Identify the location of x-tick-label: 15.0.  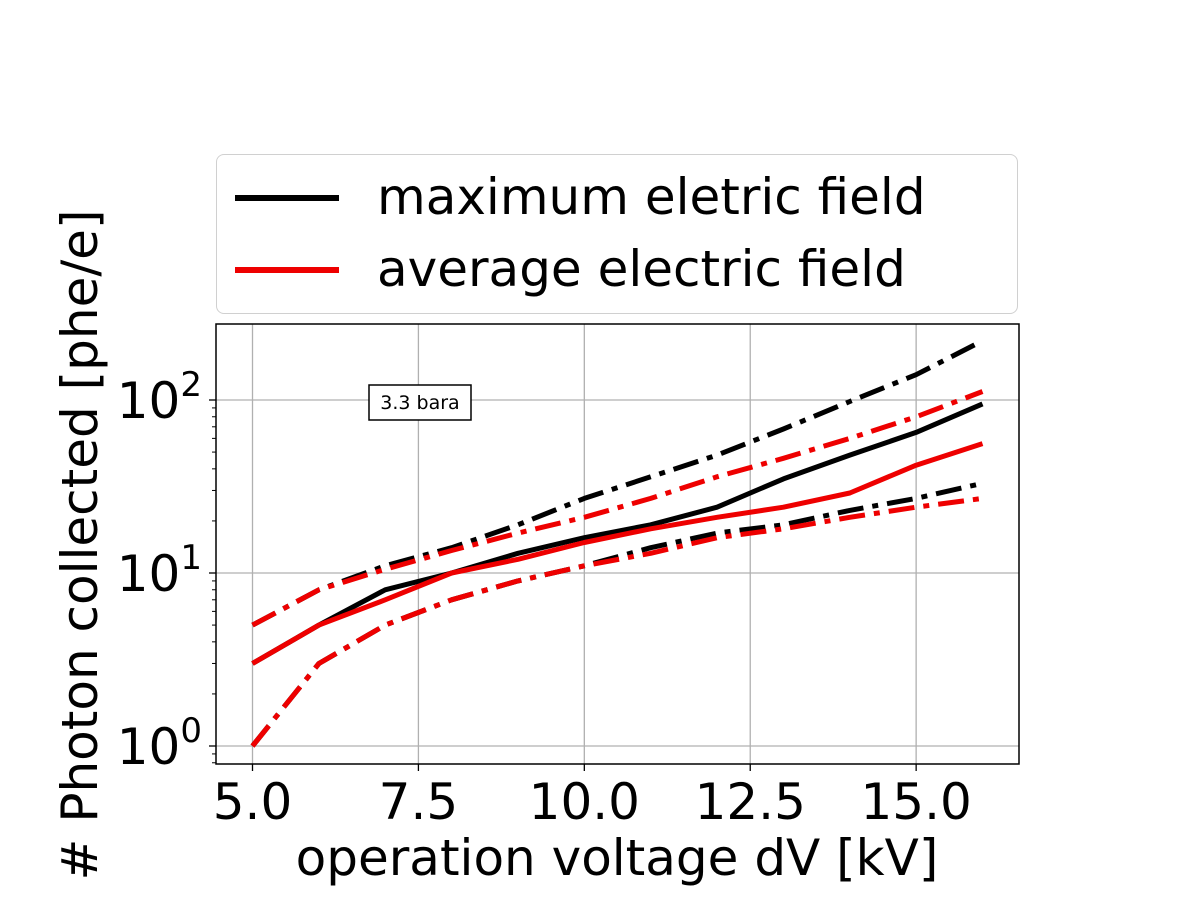
(915, 802).